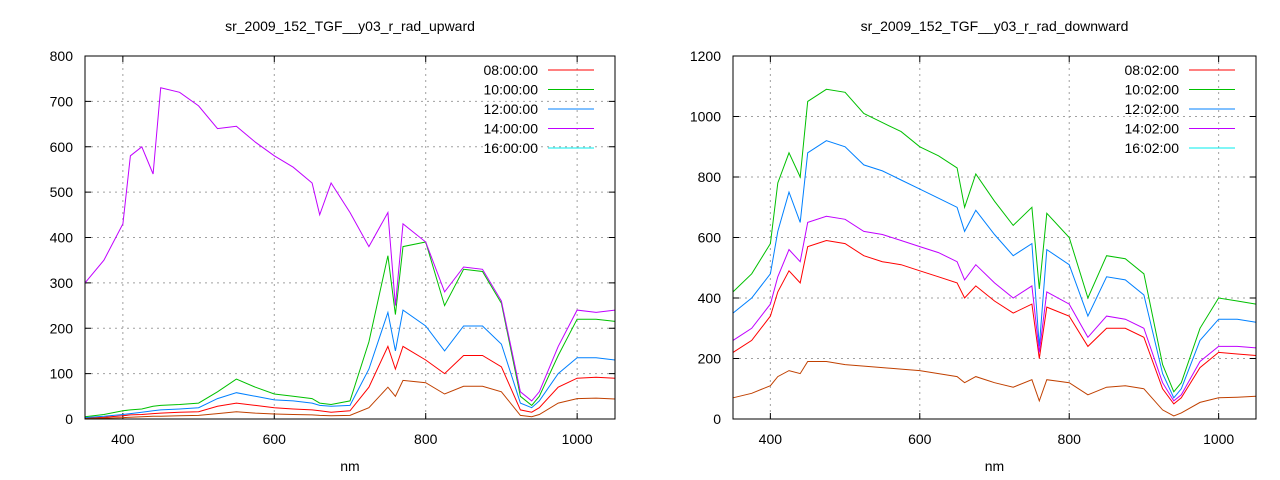  What do you see at coordinates (1152, 90) in the screenshot?
I see `legend-label: 10:02:00` at bounding box center [1152, 90].